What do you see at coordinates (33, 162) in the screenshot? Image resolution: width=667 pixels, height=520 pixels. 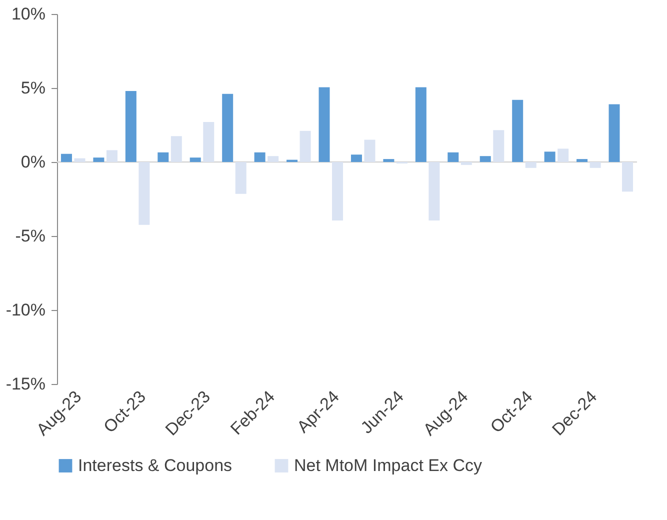 I see `y-tick-label: 0%` at bounding box center [33, 162].